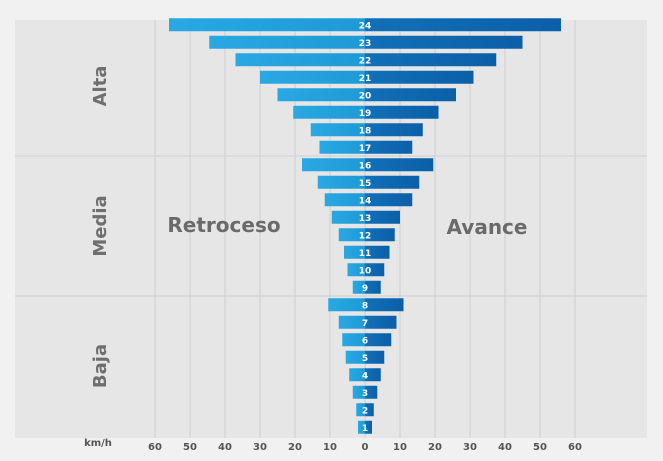 The width and height of the screenshot is (663, 461). What do you see at coordinates (365, 44) in the screenshot?
I see `gear-label: 23` at bounding box center [365, 44].